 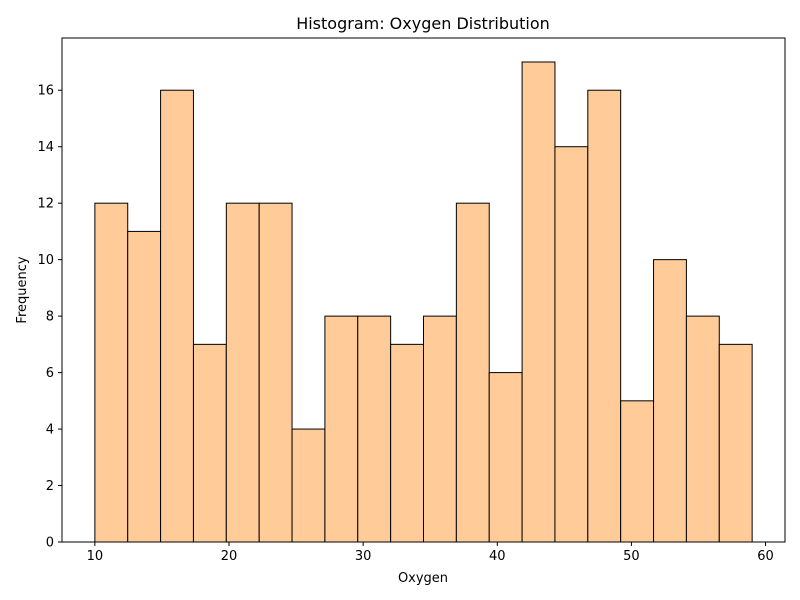 I want to click on x-tick-label: 60, so click(x=765, y=556).